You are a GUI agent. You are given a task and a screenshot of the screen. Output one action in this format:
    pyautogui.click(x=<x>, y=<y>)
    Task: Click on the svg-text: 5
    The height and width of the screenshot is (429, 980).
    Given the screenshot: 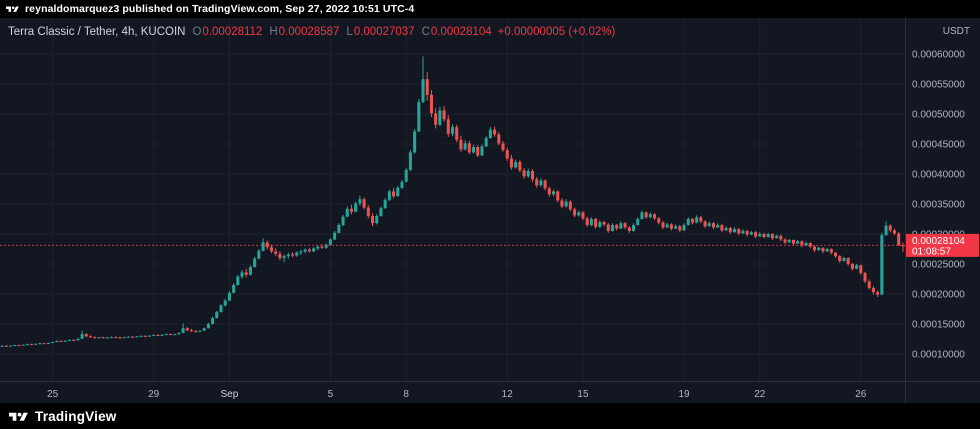 What is the action you would take?
    pyautogui.click(x=331, y=394)
    